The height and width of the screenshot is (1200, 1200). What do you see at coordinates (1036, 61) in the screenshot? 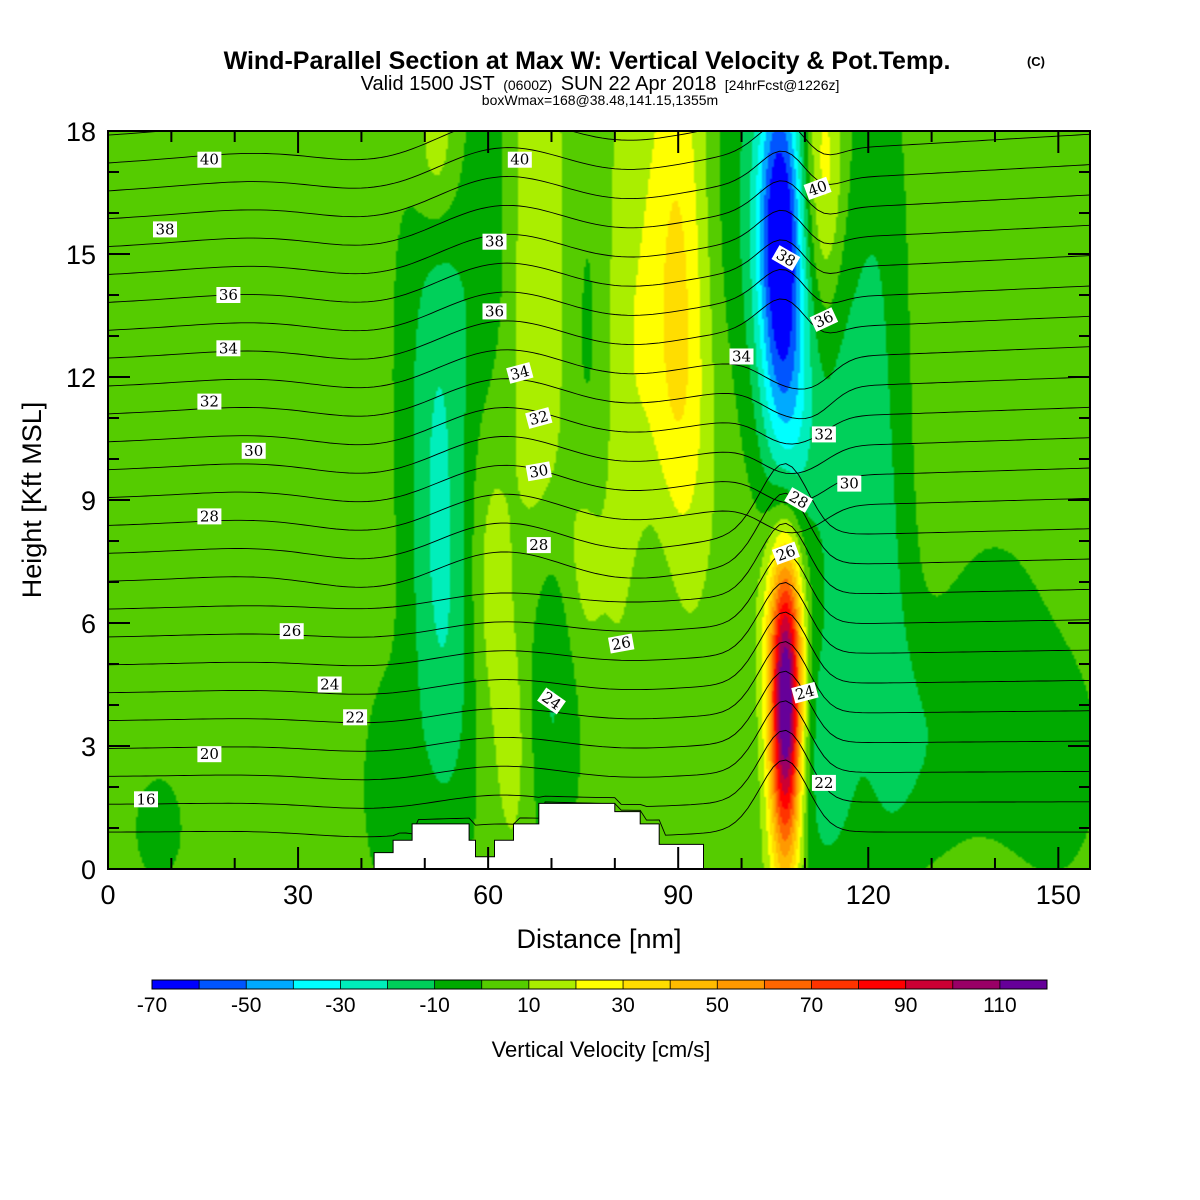
I see `copyright-mark: (C)` at bounding box center [1036, 61].